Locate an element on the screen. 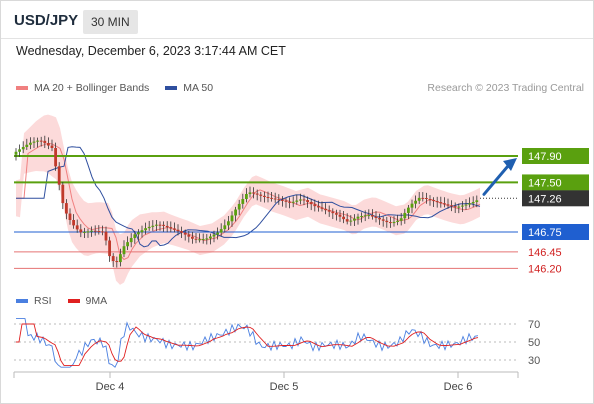  timeframe-badge: 30 MIN is located at coordinates (110, 22).